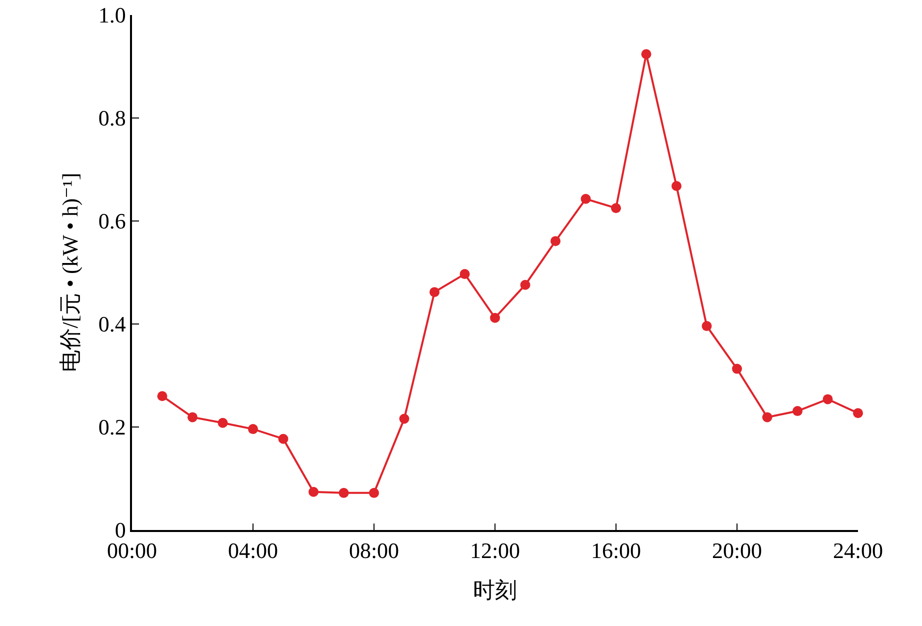  I want to click on y-tick-label: 0.8, so click(112, 118).